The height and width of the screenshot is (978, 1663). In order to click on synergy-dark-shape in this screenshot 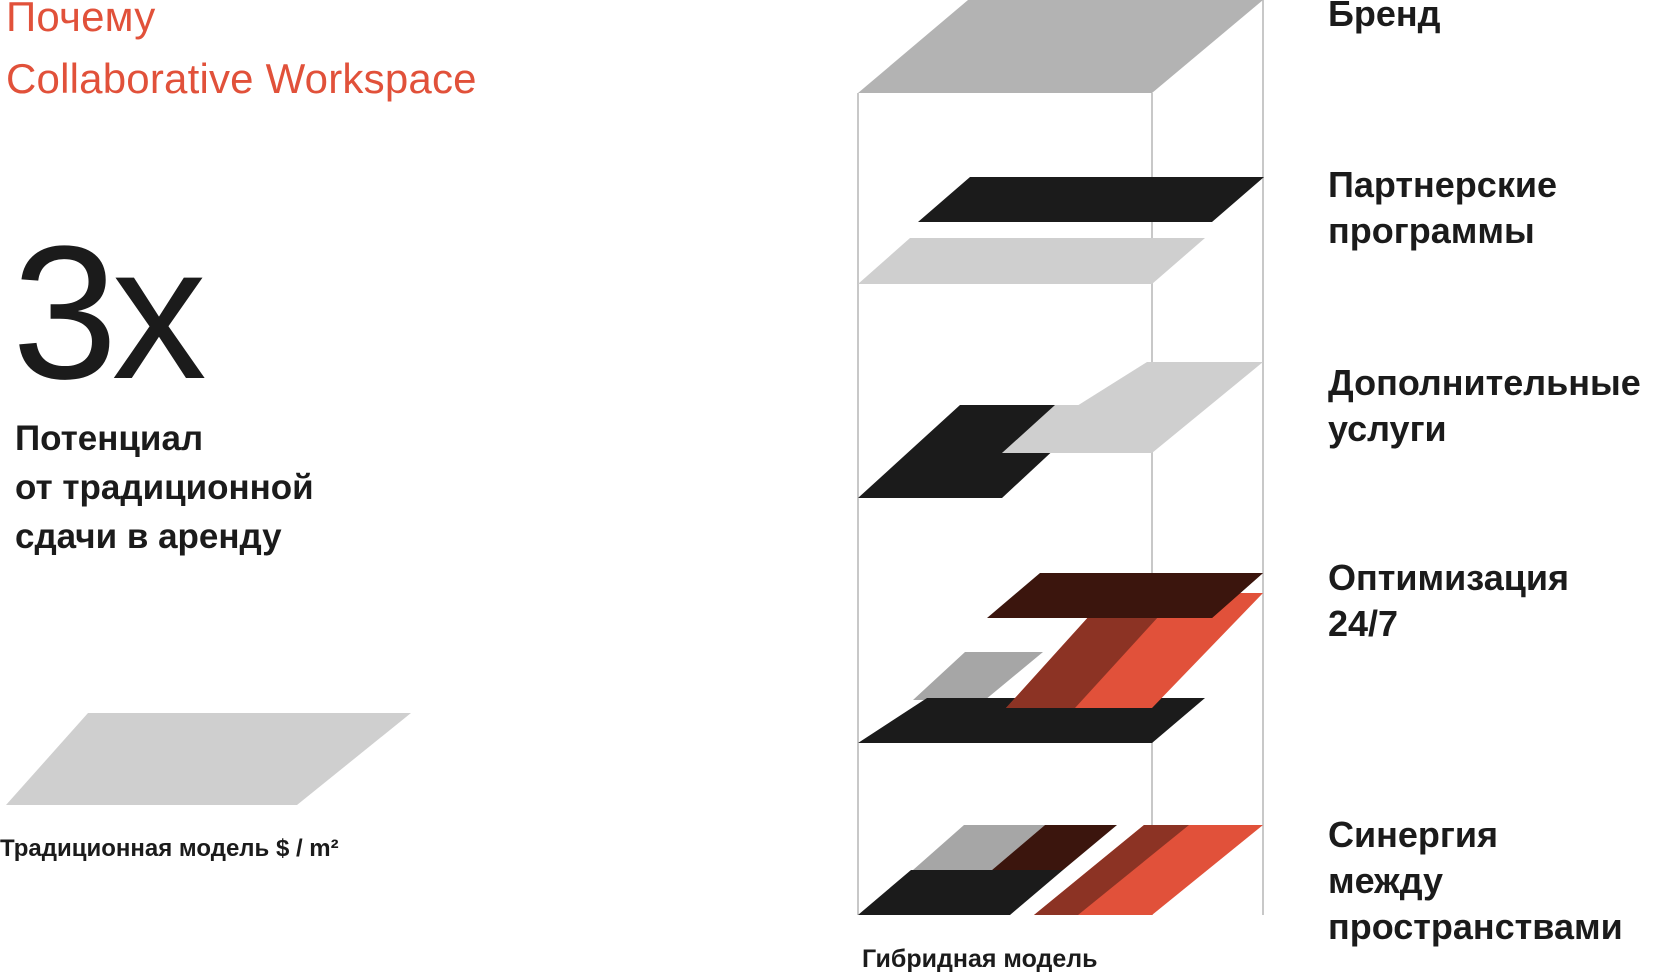, I will do `click(960, 892)`.